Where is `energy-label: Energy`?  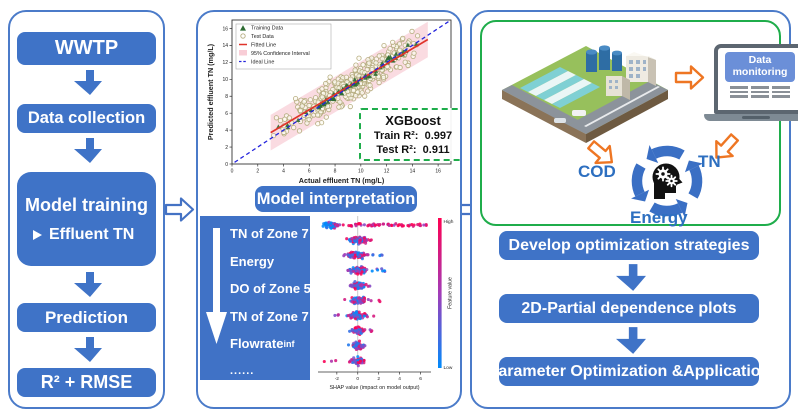
energy-label: Energy is located at coordinates (659, 217).